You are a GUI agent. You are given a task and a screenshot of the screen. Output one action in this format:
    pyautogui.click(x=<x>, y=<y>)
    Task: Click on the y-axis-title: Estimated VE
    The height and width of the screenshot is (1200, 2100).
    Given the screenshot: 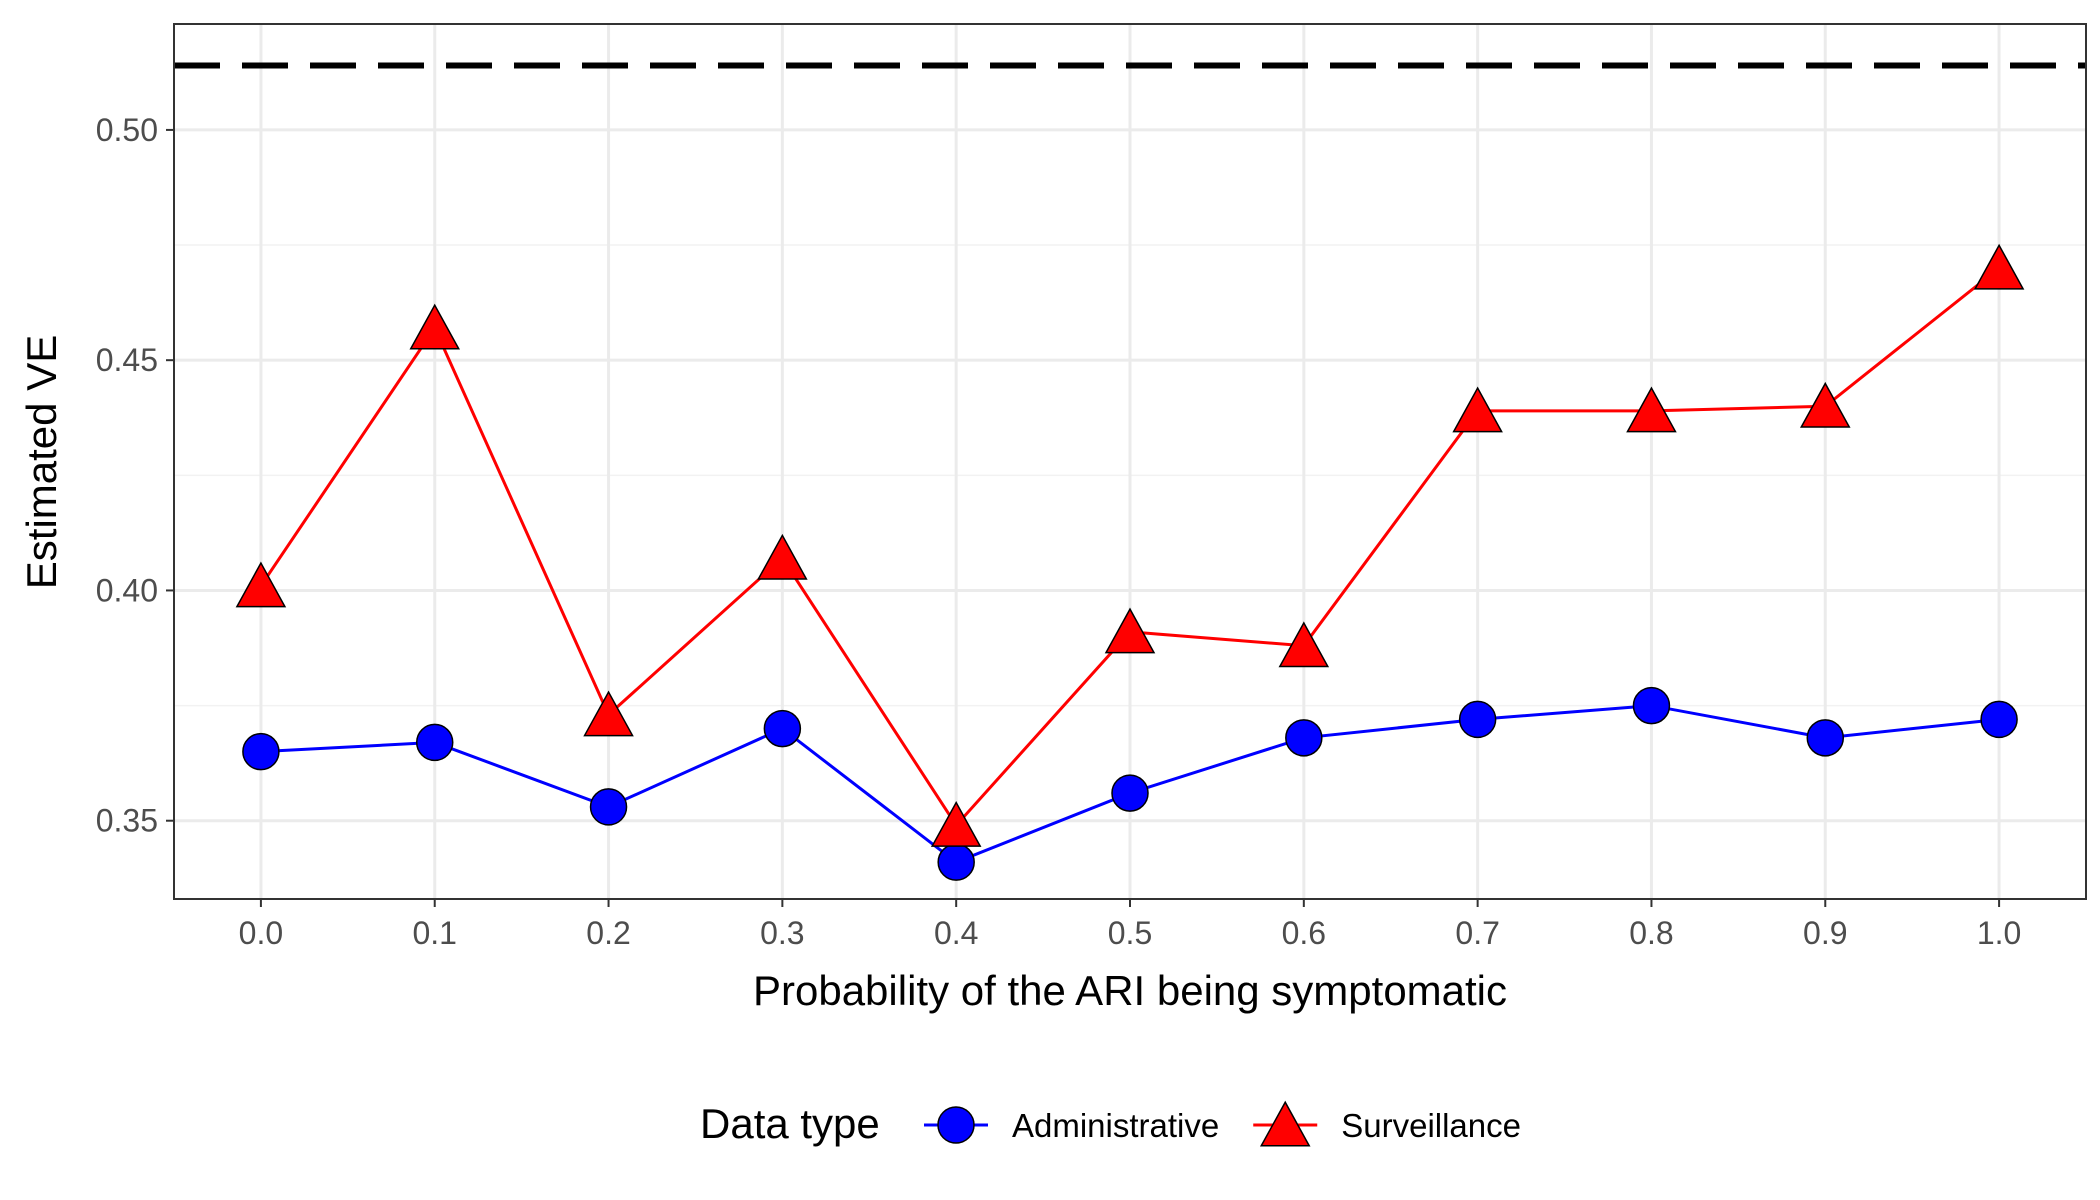 What is the action you would take?
    pyautogui.click(x=41, y=462)
    